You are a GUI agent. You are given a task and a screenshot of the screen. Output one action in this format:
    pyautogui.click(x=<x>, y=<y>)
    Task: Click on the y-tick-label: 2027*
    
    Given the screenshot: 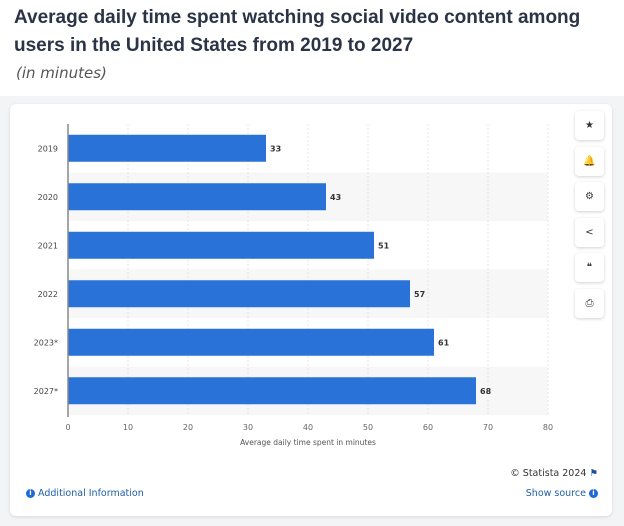 What is the action you would take?
    pyautogui.click(x=46, y=391)
    